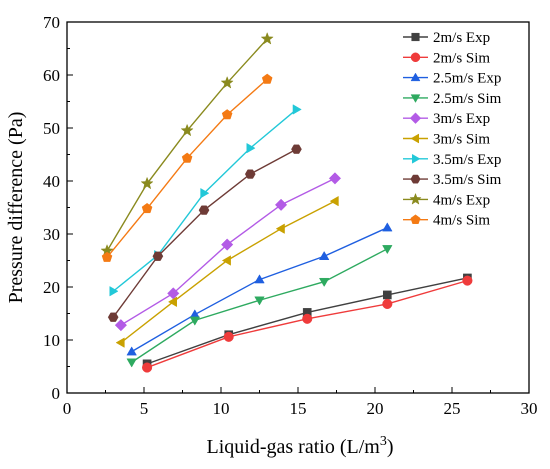  I want to click on y-tick-label: 50, so click(51, 128).